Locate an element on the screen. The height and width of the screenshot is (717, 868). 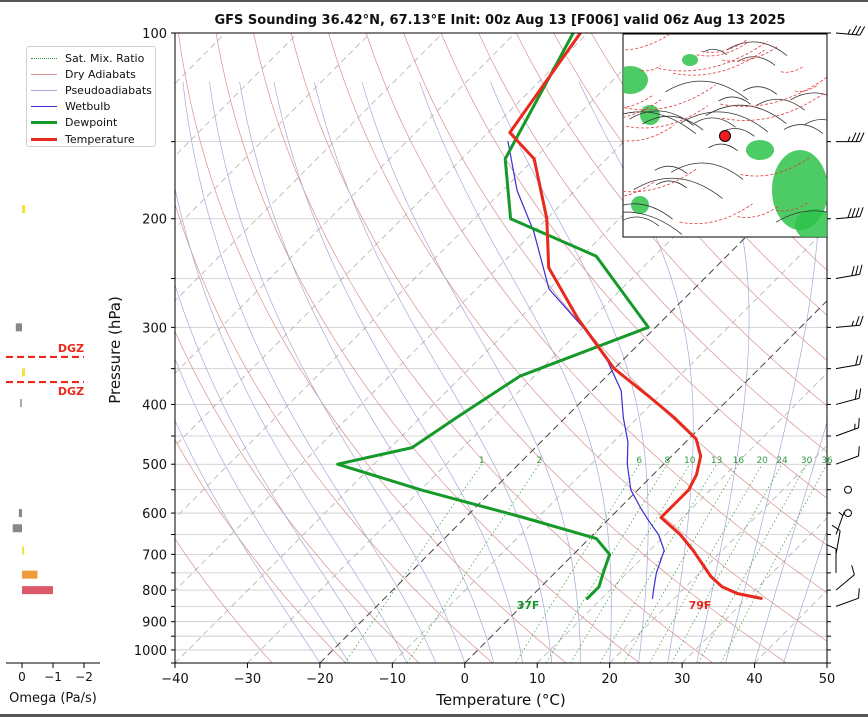
mixing-ratio-label: 13 is located at coordinates (716, 461).